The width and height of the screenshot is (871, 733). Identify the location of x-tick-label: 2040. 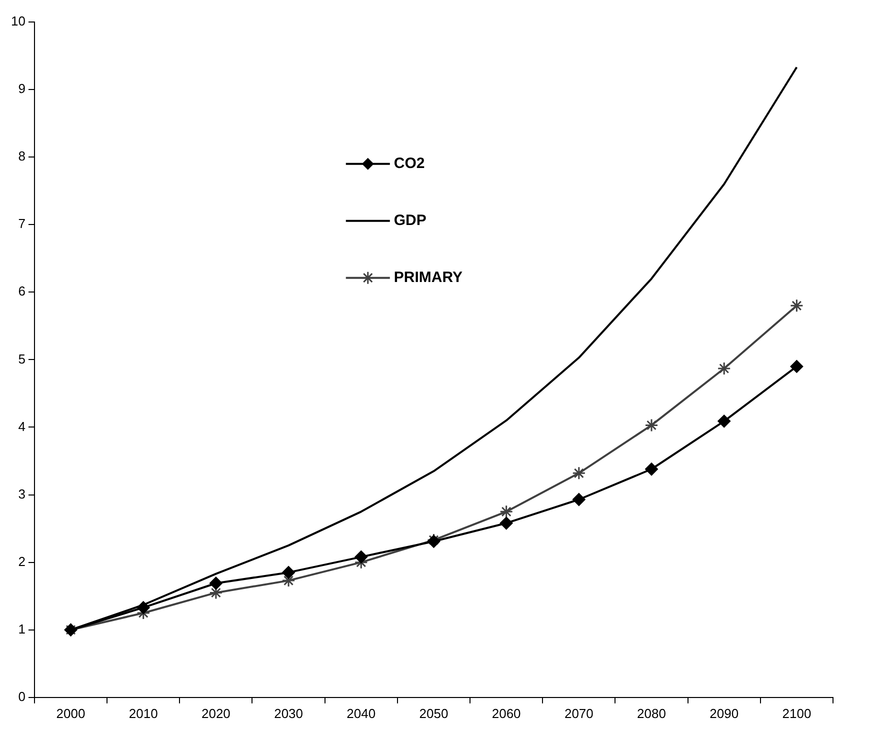
(361, 713).